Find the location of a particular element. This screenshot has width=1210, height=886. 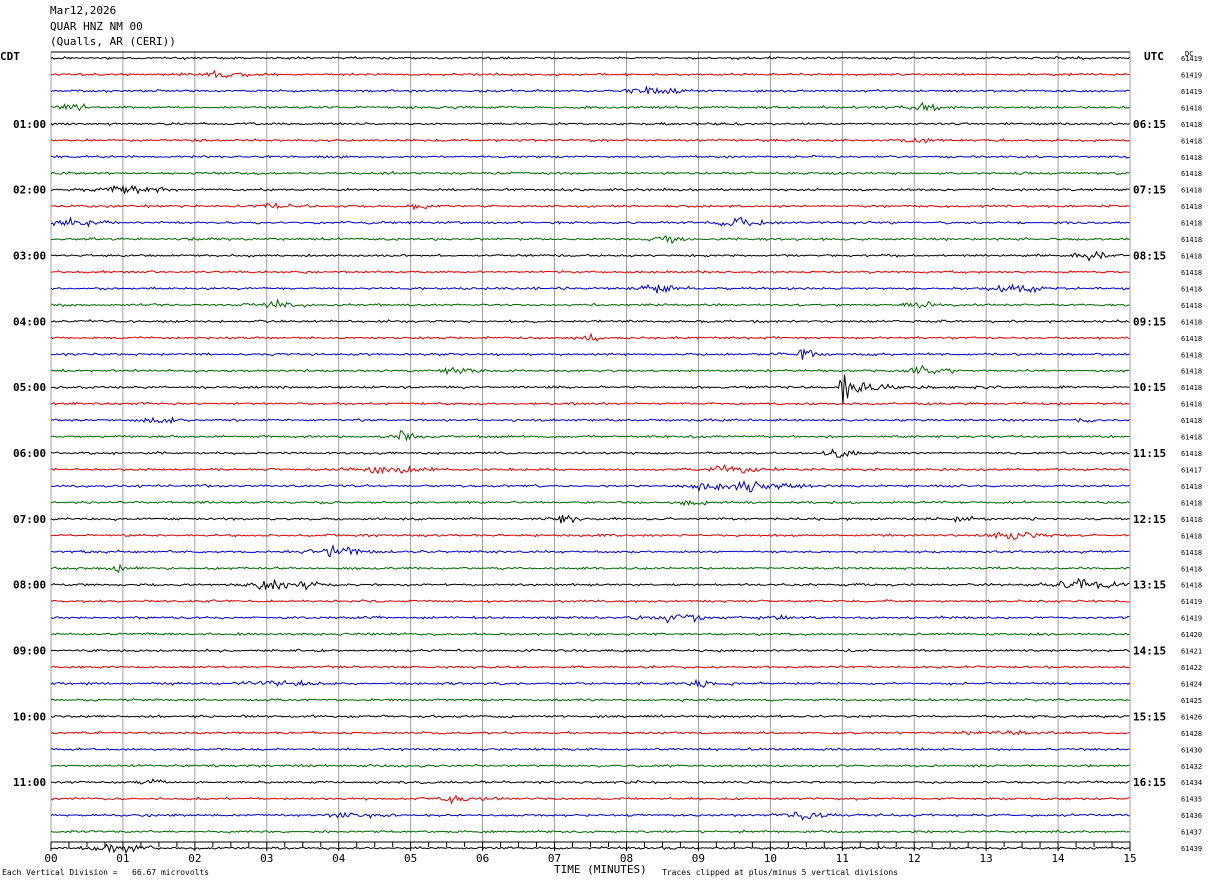

utc-hour-label: 13:15 is located at coordinates (1149, 585).